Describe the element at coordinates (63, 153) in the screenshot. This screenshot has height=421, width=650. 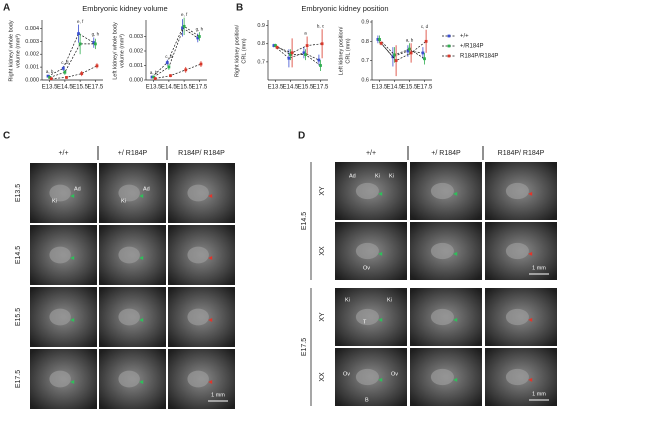
I see `column-header: +/+` at that location.